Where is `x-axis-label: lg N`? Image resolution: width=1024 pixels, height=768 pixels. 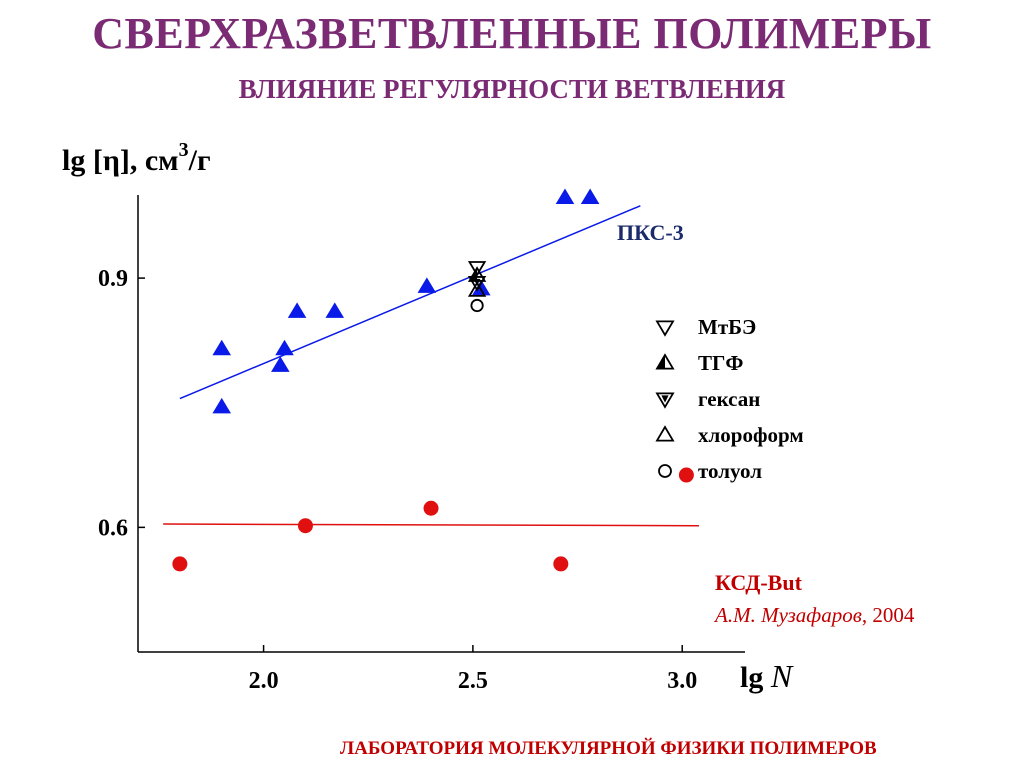 x-axis-label: lg N is located at coordinates (767, 676).